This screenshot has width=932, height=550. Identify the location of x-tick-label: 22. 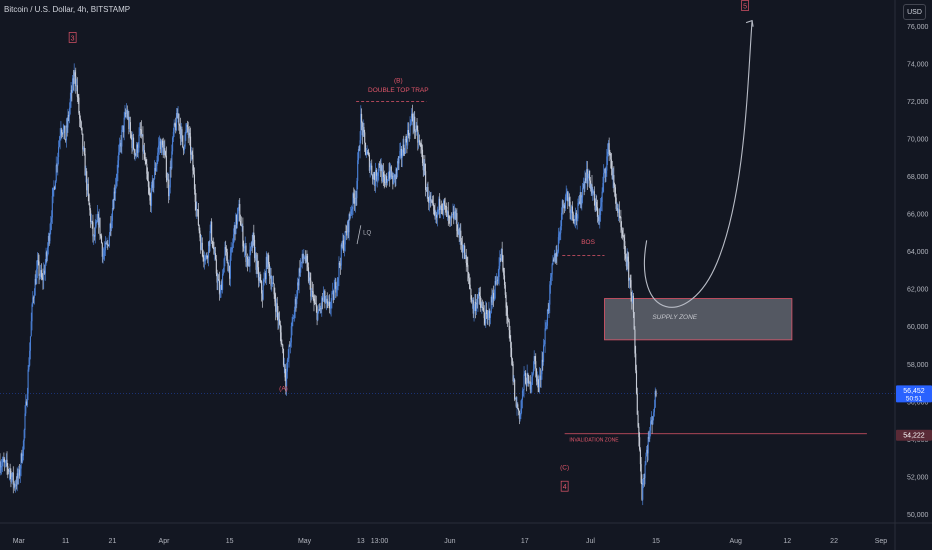
(834, 541).